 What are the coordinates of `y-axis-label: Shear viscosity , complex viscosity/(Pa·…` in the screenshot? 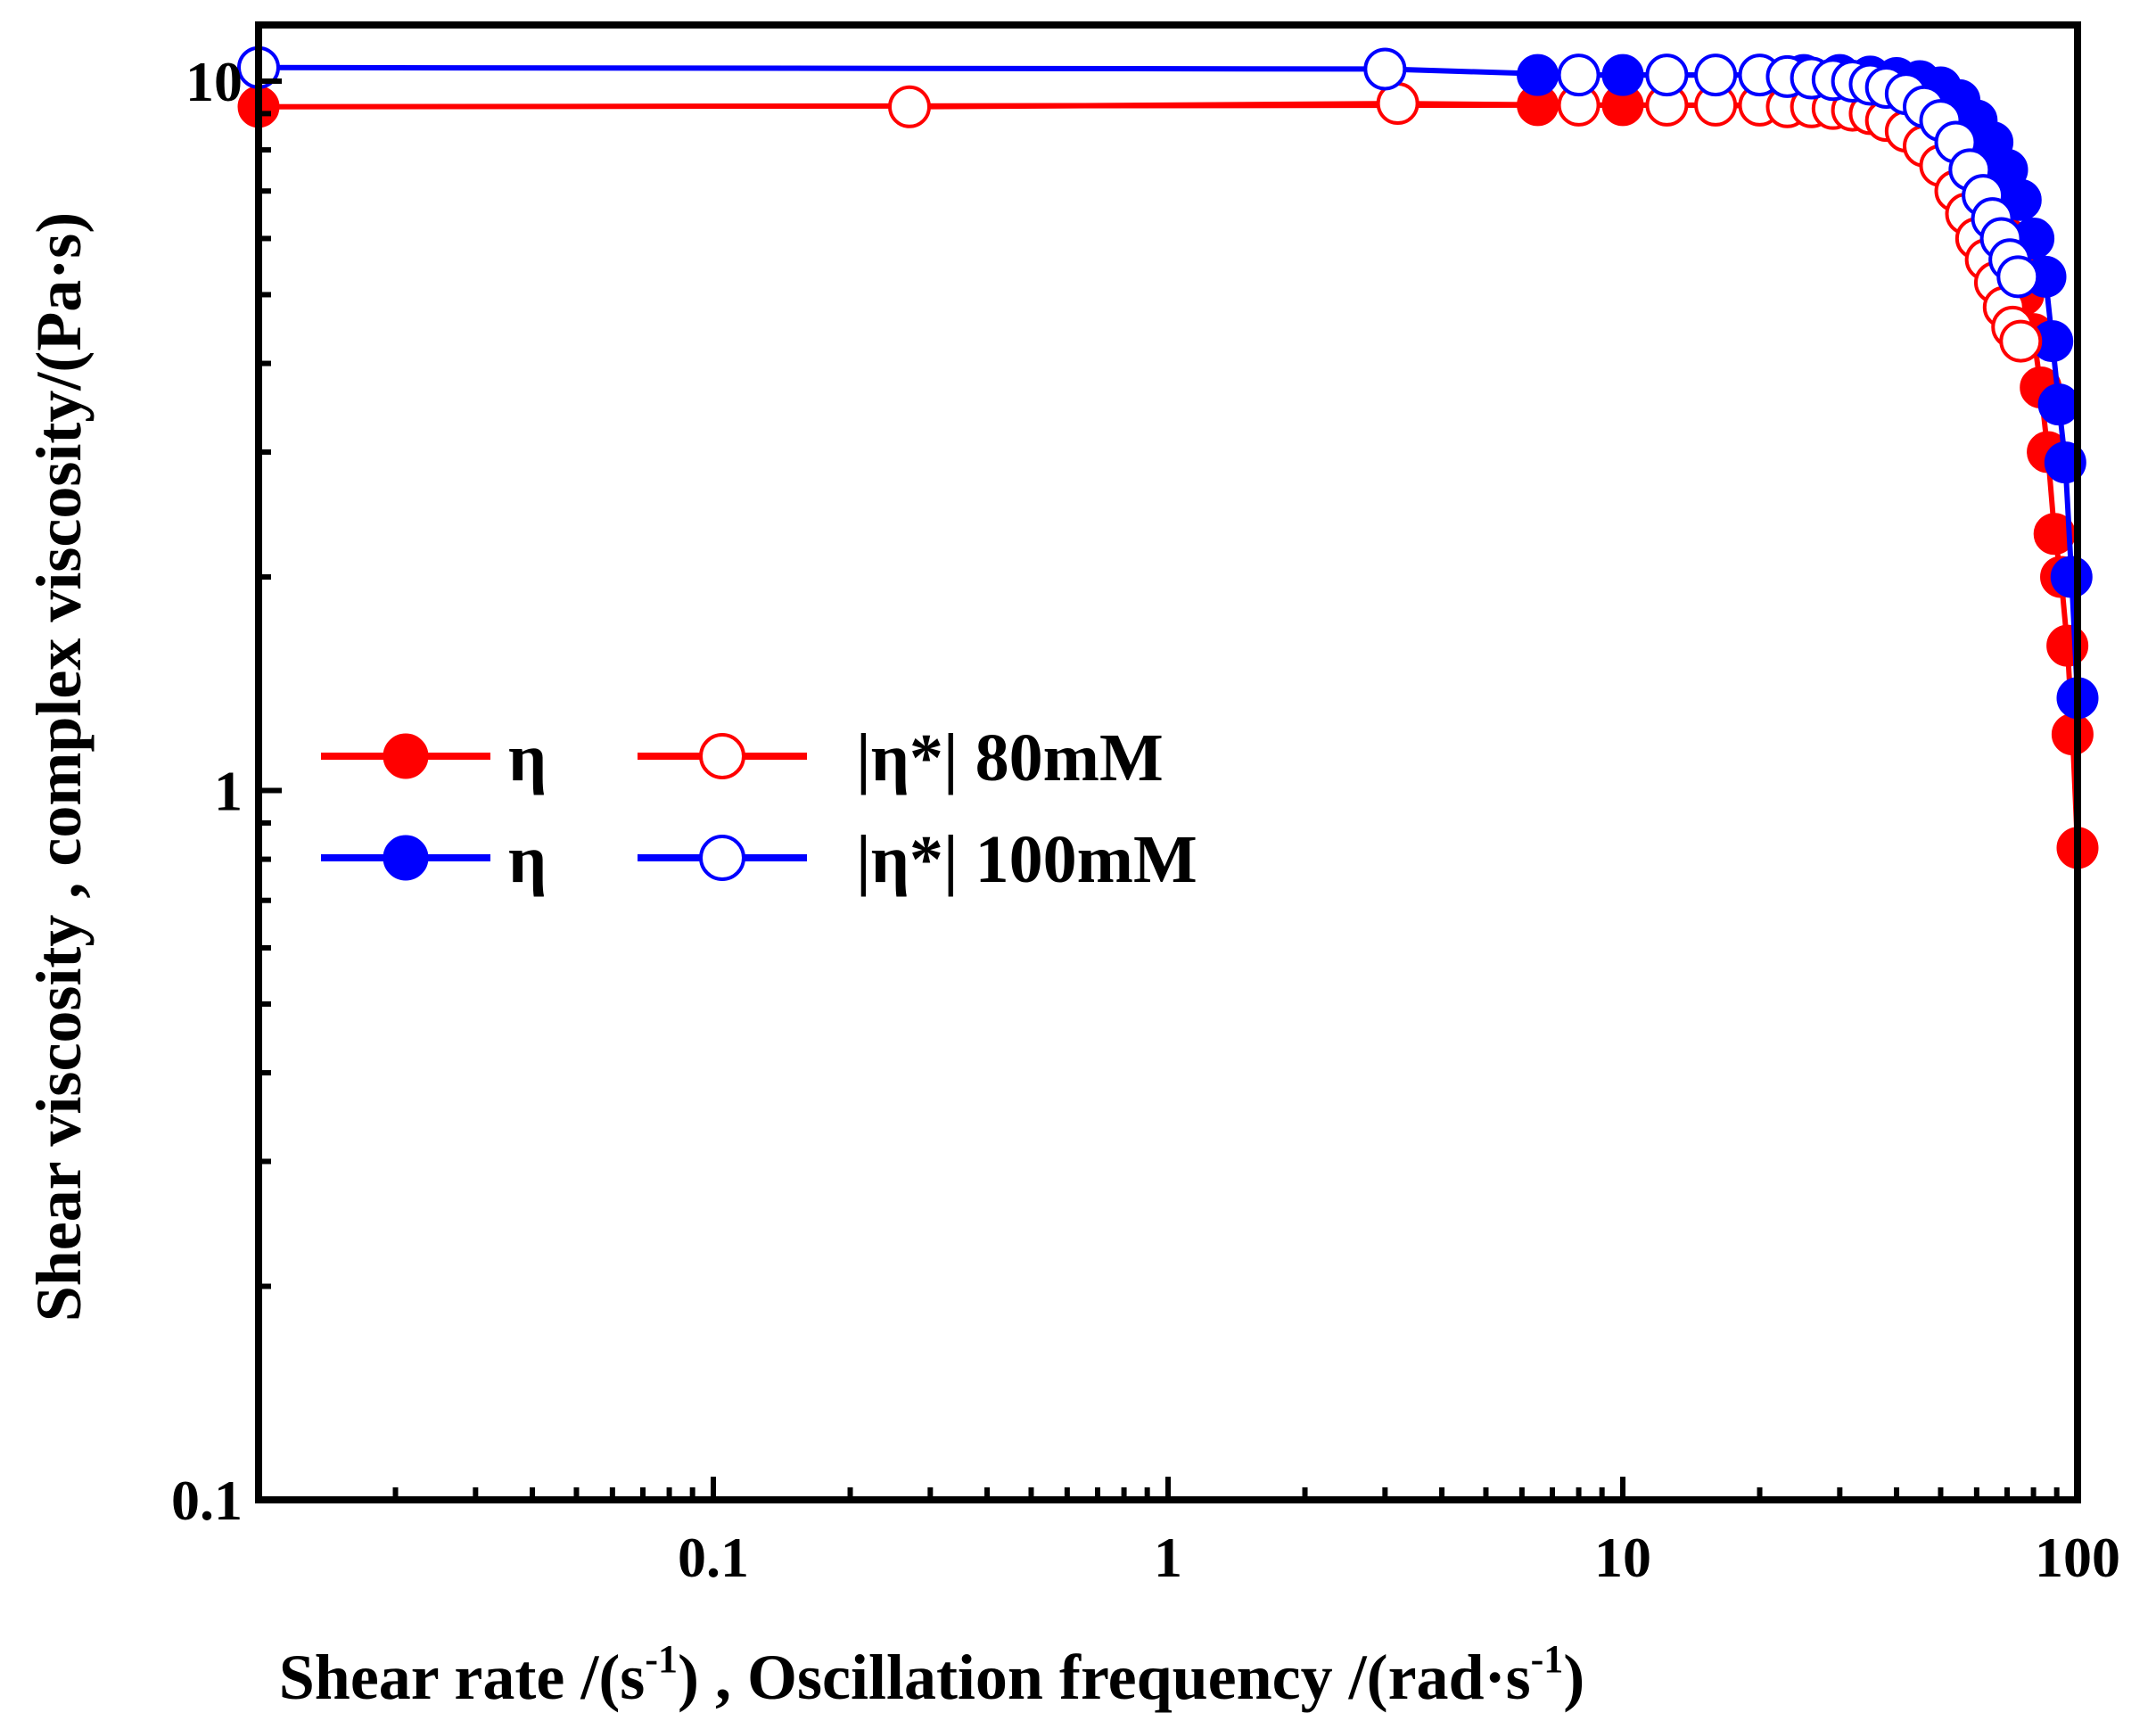 It's located at (59, 767).